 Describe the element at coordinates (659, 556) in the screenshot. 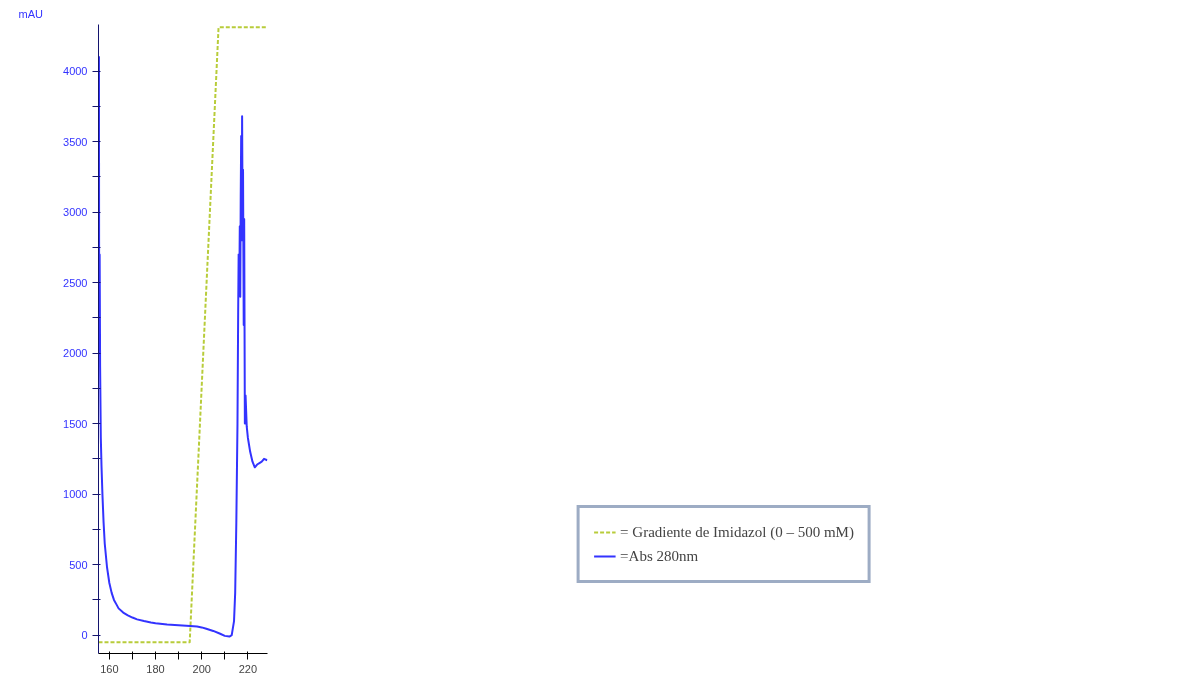

I see `legend-label: =Abs 280nm` at that location.